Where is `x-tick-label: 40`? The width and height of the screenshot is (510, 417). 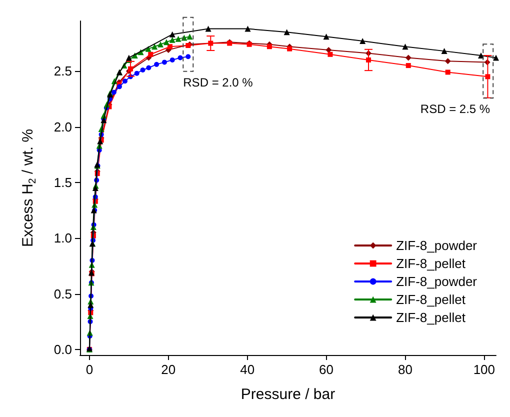
x-tick-label: 40 is located at coordinates (247, 369).